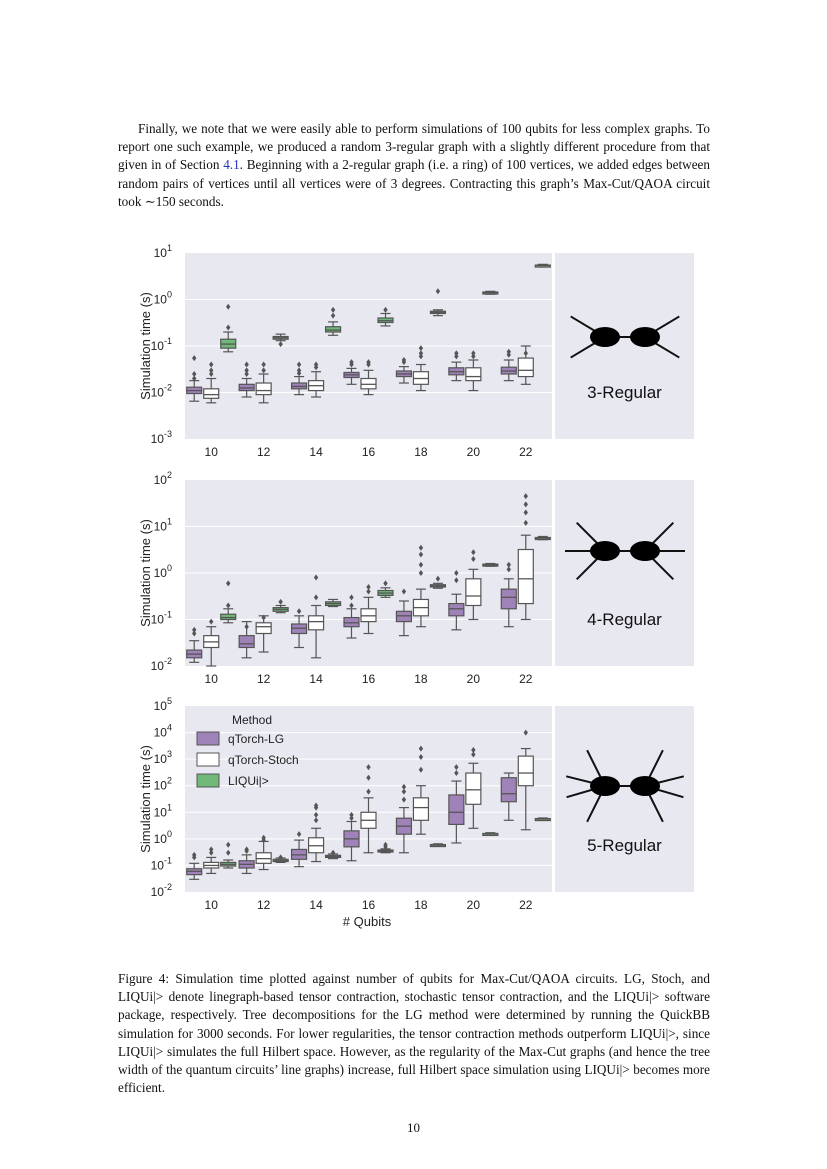  I want to click on page-number: 10, so click(413, 1127).